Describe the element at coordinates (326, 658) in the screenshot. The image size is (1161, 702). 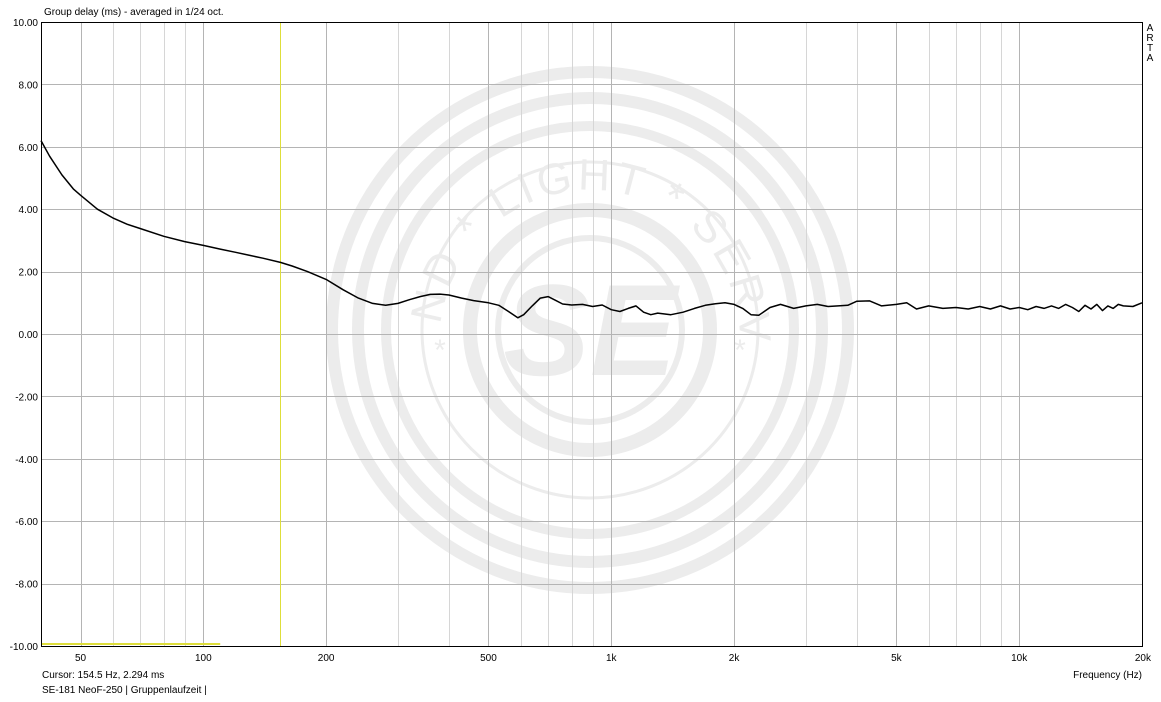
I see `x-tick-label: 200` at that location.